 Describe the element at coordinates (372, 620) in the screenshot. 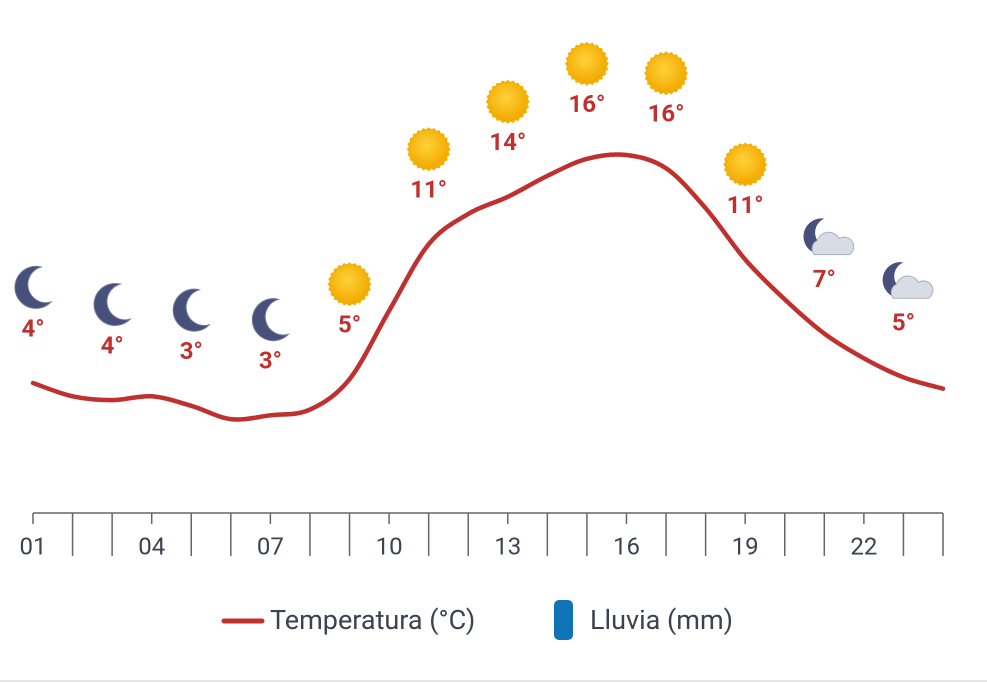

I see `legend-label: Temperatura (°C)` at that location.